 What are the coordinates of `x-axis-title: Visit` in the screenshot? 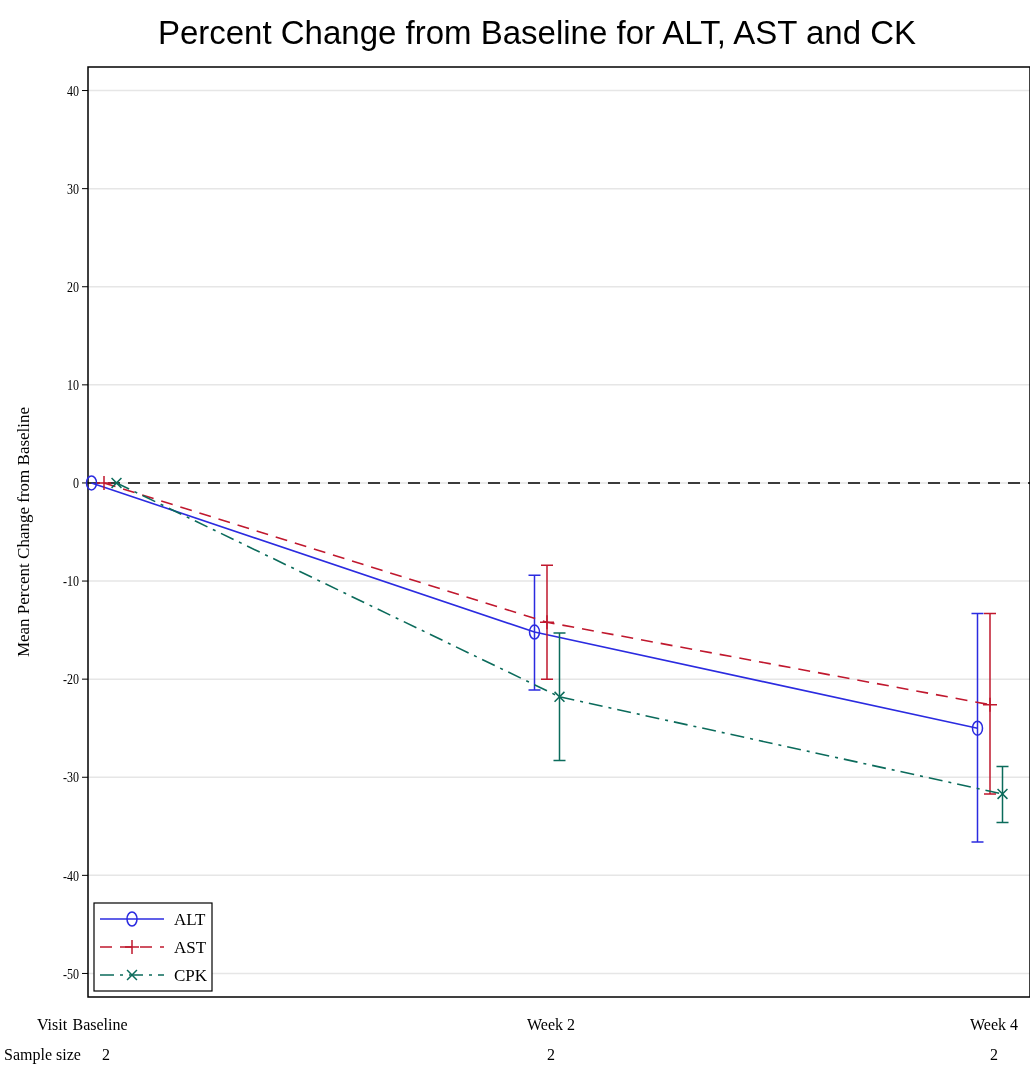 It's located at (52, 1024).